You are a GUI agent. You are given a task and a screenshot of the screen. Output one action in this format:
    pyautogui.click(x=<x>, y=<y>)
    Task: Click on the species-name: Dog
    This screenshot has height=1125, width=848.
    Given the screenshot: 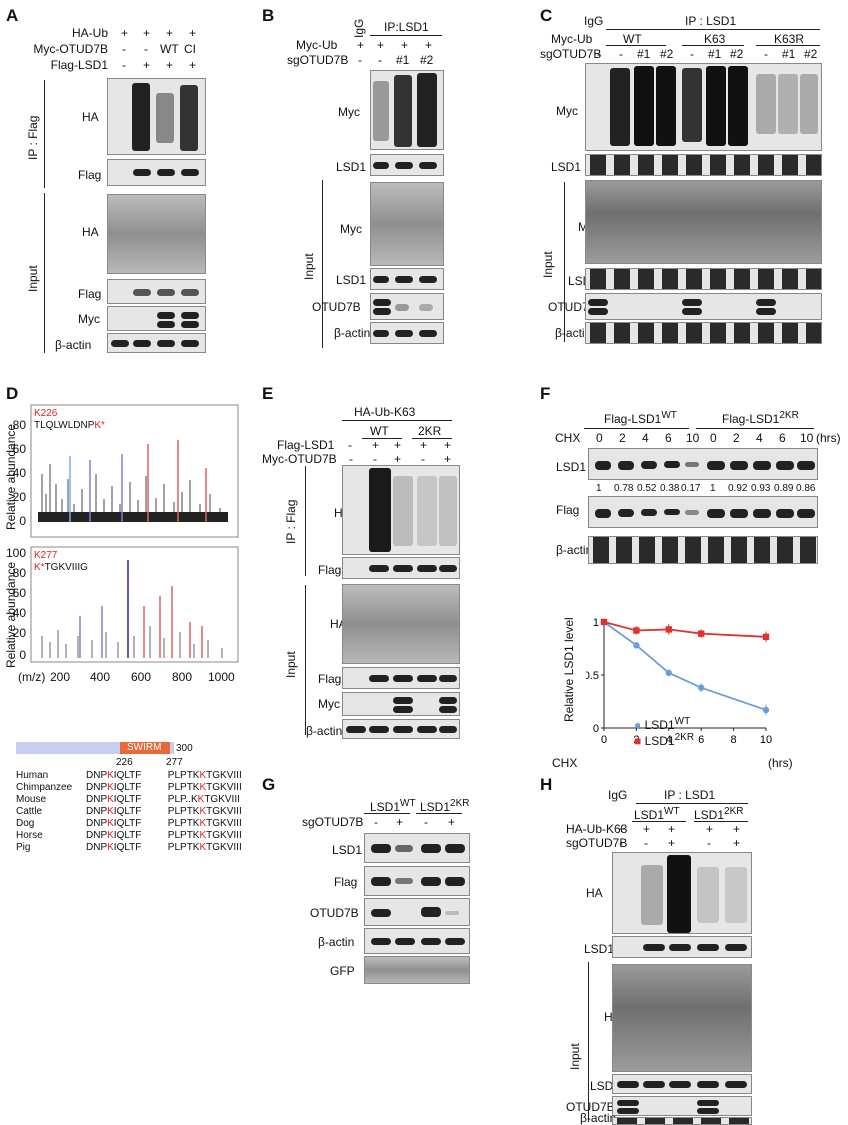 What is the action you would take?
    pyautogui.click(x=25, y=823)
    